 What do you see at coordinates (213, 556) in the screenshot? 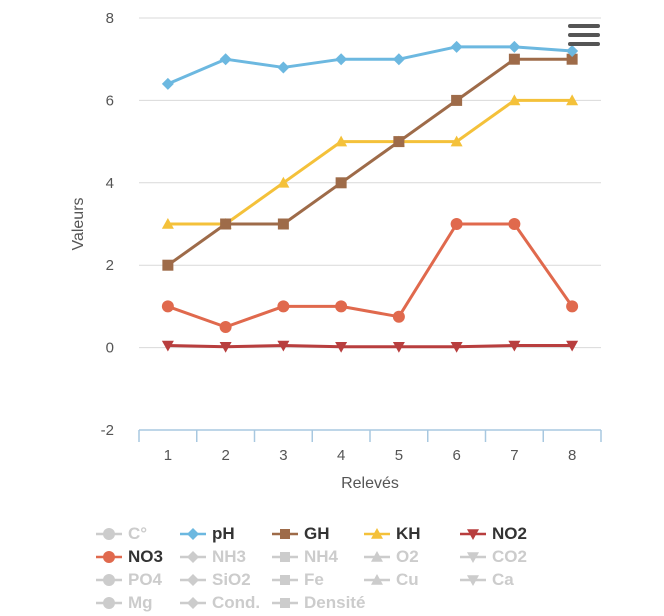
I see `legend-item-nh3: NH3` at bounding box center [213, 556].